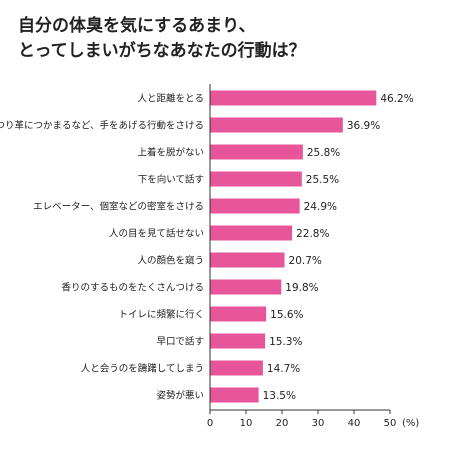 The width and height of the screenshot is (450, 450). I want to click on category-label: 人の目を見て話せない, so click(156, 234).